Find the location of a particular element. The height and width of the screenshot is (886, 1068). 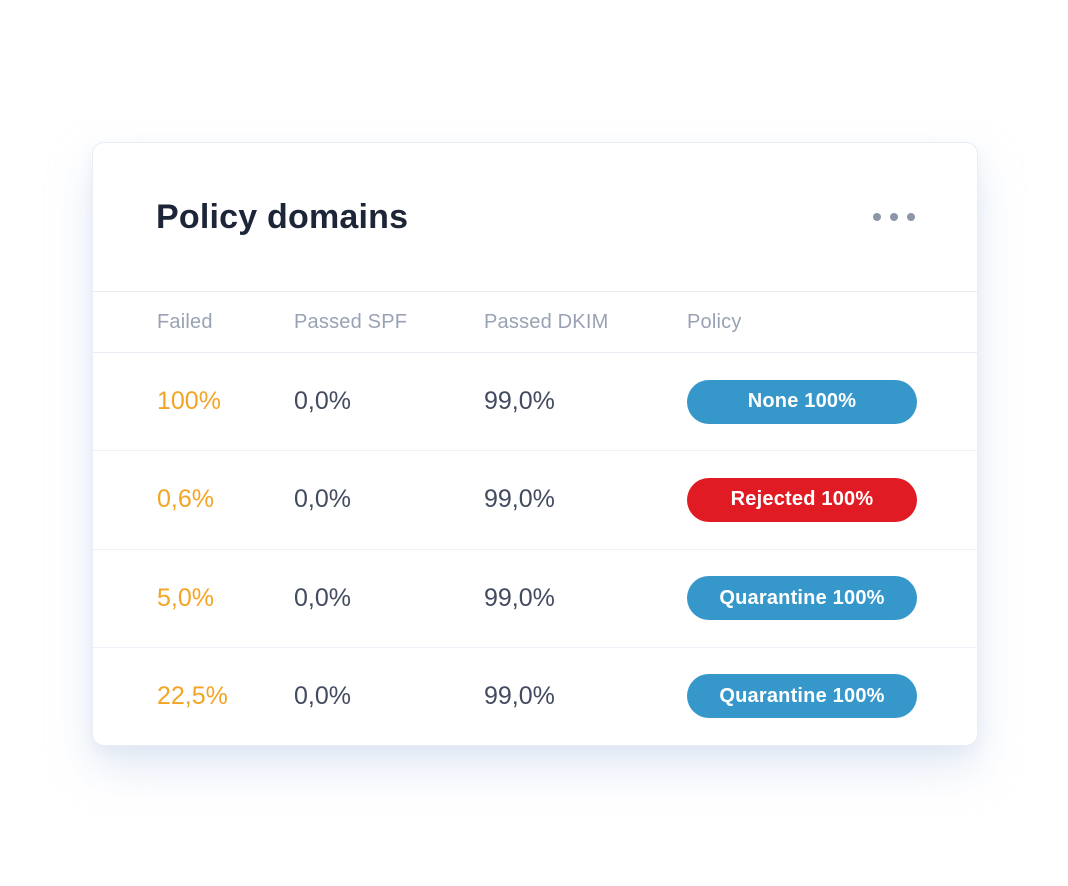

card-header: Policy domains is located at coordinates (535, 217).